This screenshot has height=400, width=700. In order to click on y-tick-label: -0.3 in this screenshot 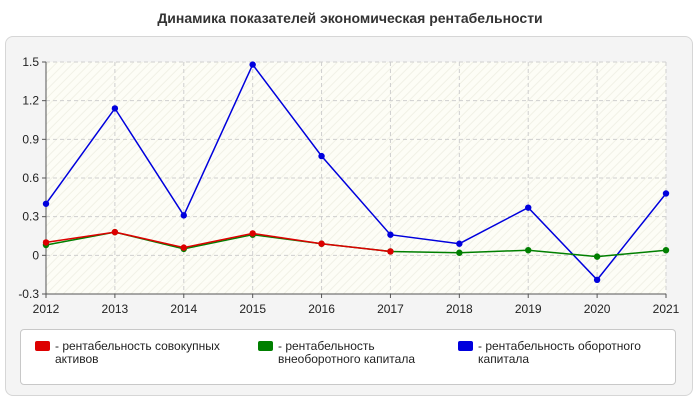, I will do `click(28, 294)`.